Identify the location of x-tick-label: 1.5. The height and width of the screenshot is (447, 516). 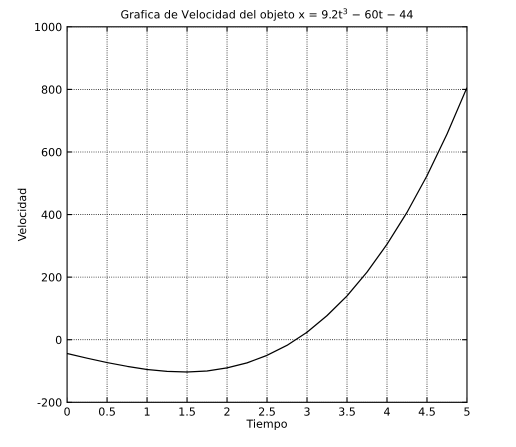
(187, 412).